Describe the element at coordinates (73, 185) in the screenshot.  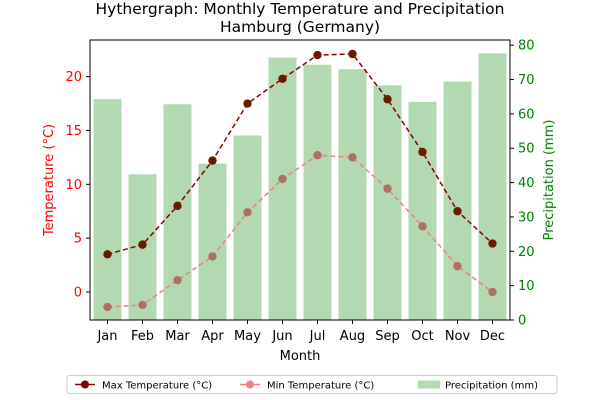
I see `left-y-tick-label: 10` at that location.